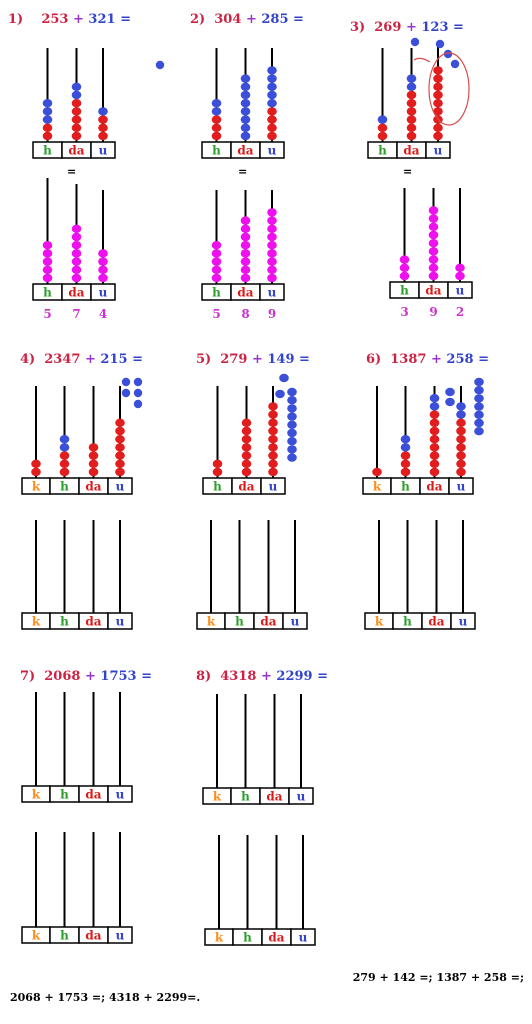  Describe the element at coordinates (86, 676) in the screenshot. I see `exercise-7-title: 7) 2068 + 1753 =` at that location.